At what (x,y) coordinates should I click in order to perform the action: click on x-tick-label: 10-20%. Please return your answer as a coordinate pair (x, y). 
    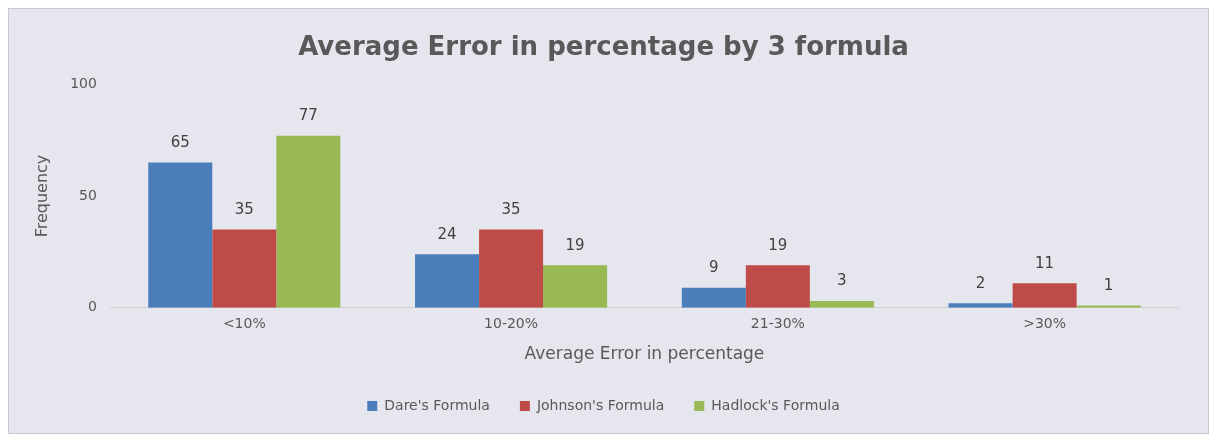
    Looking at the image, I should click on (511, 322).